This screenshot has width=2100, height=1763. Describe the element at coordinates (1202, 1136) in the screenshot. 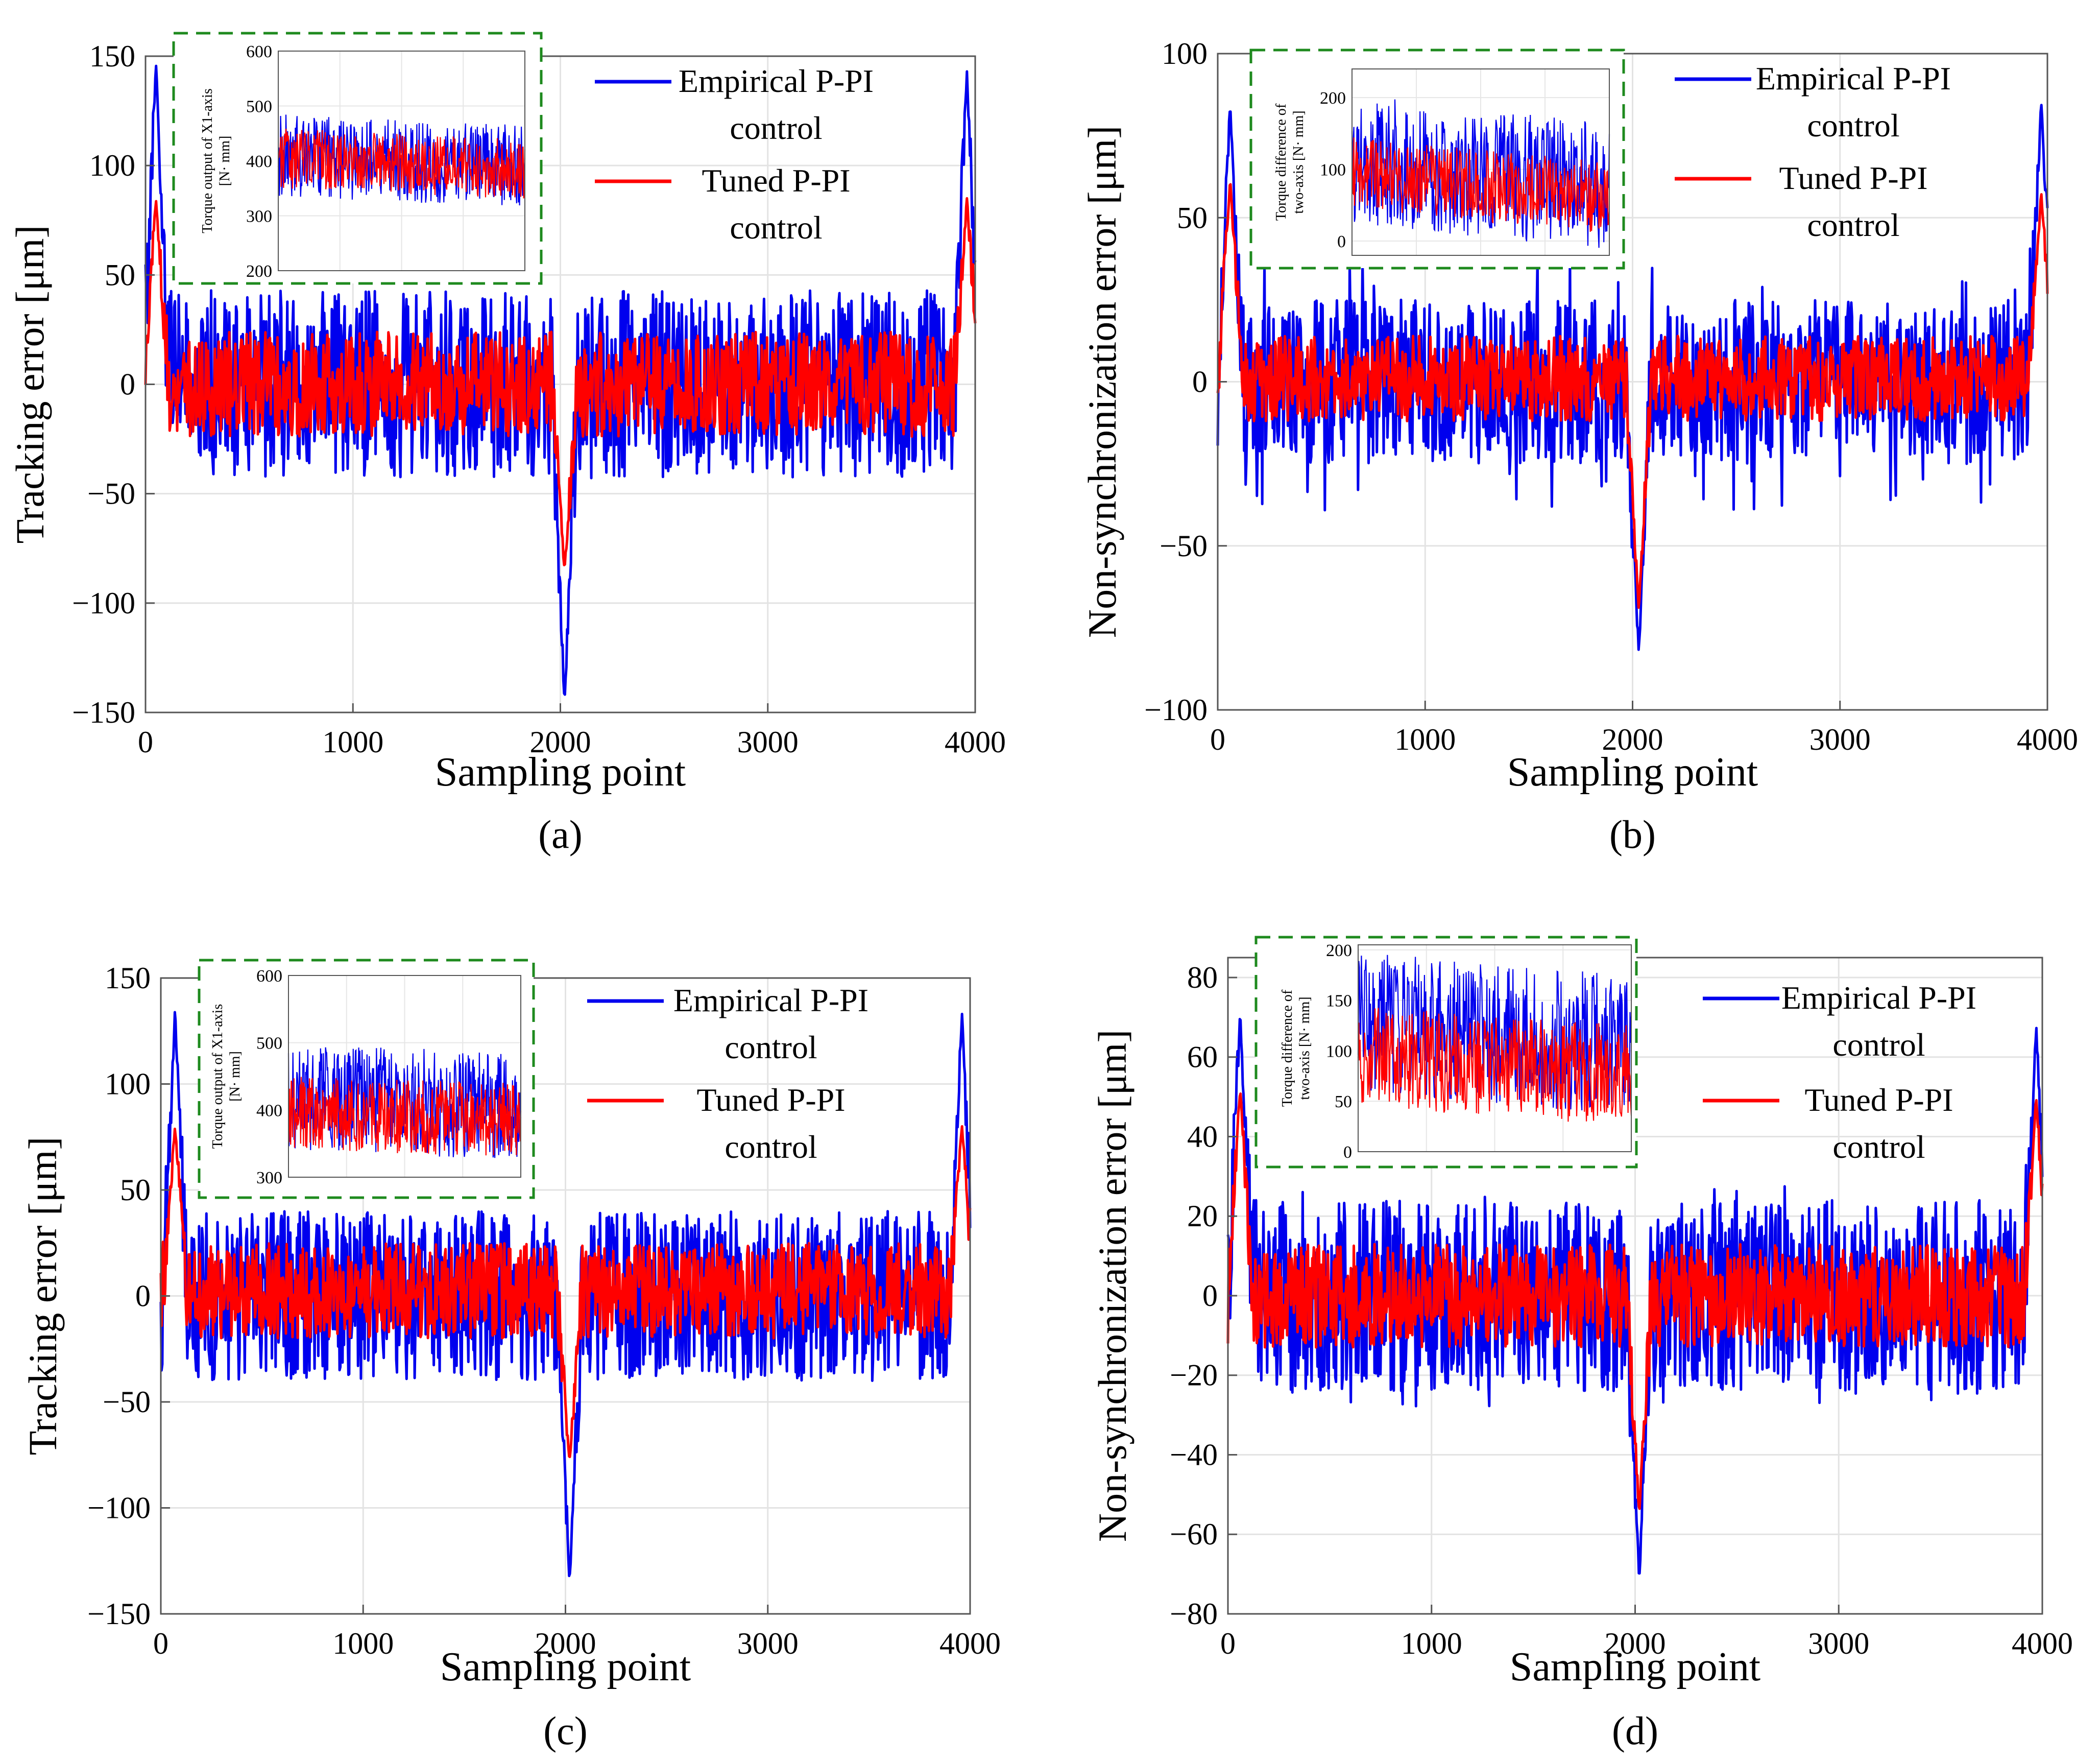

I see `y-tick-label: 40` at that location.